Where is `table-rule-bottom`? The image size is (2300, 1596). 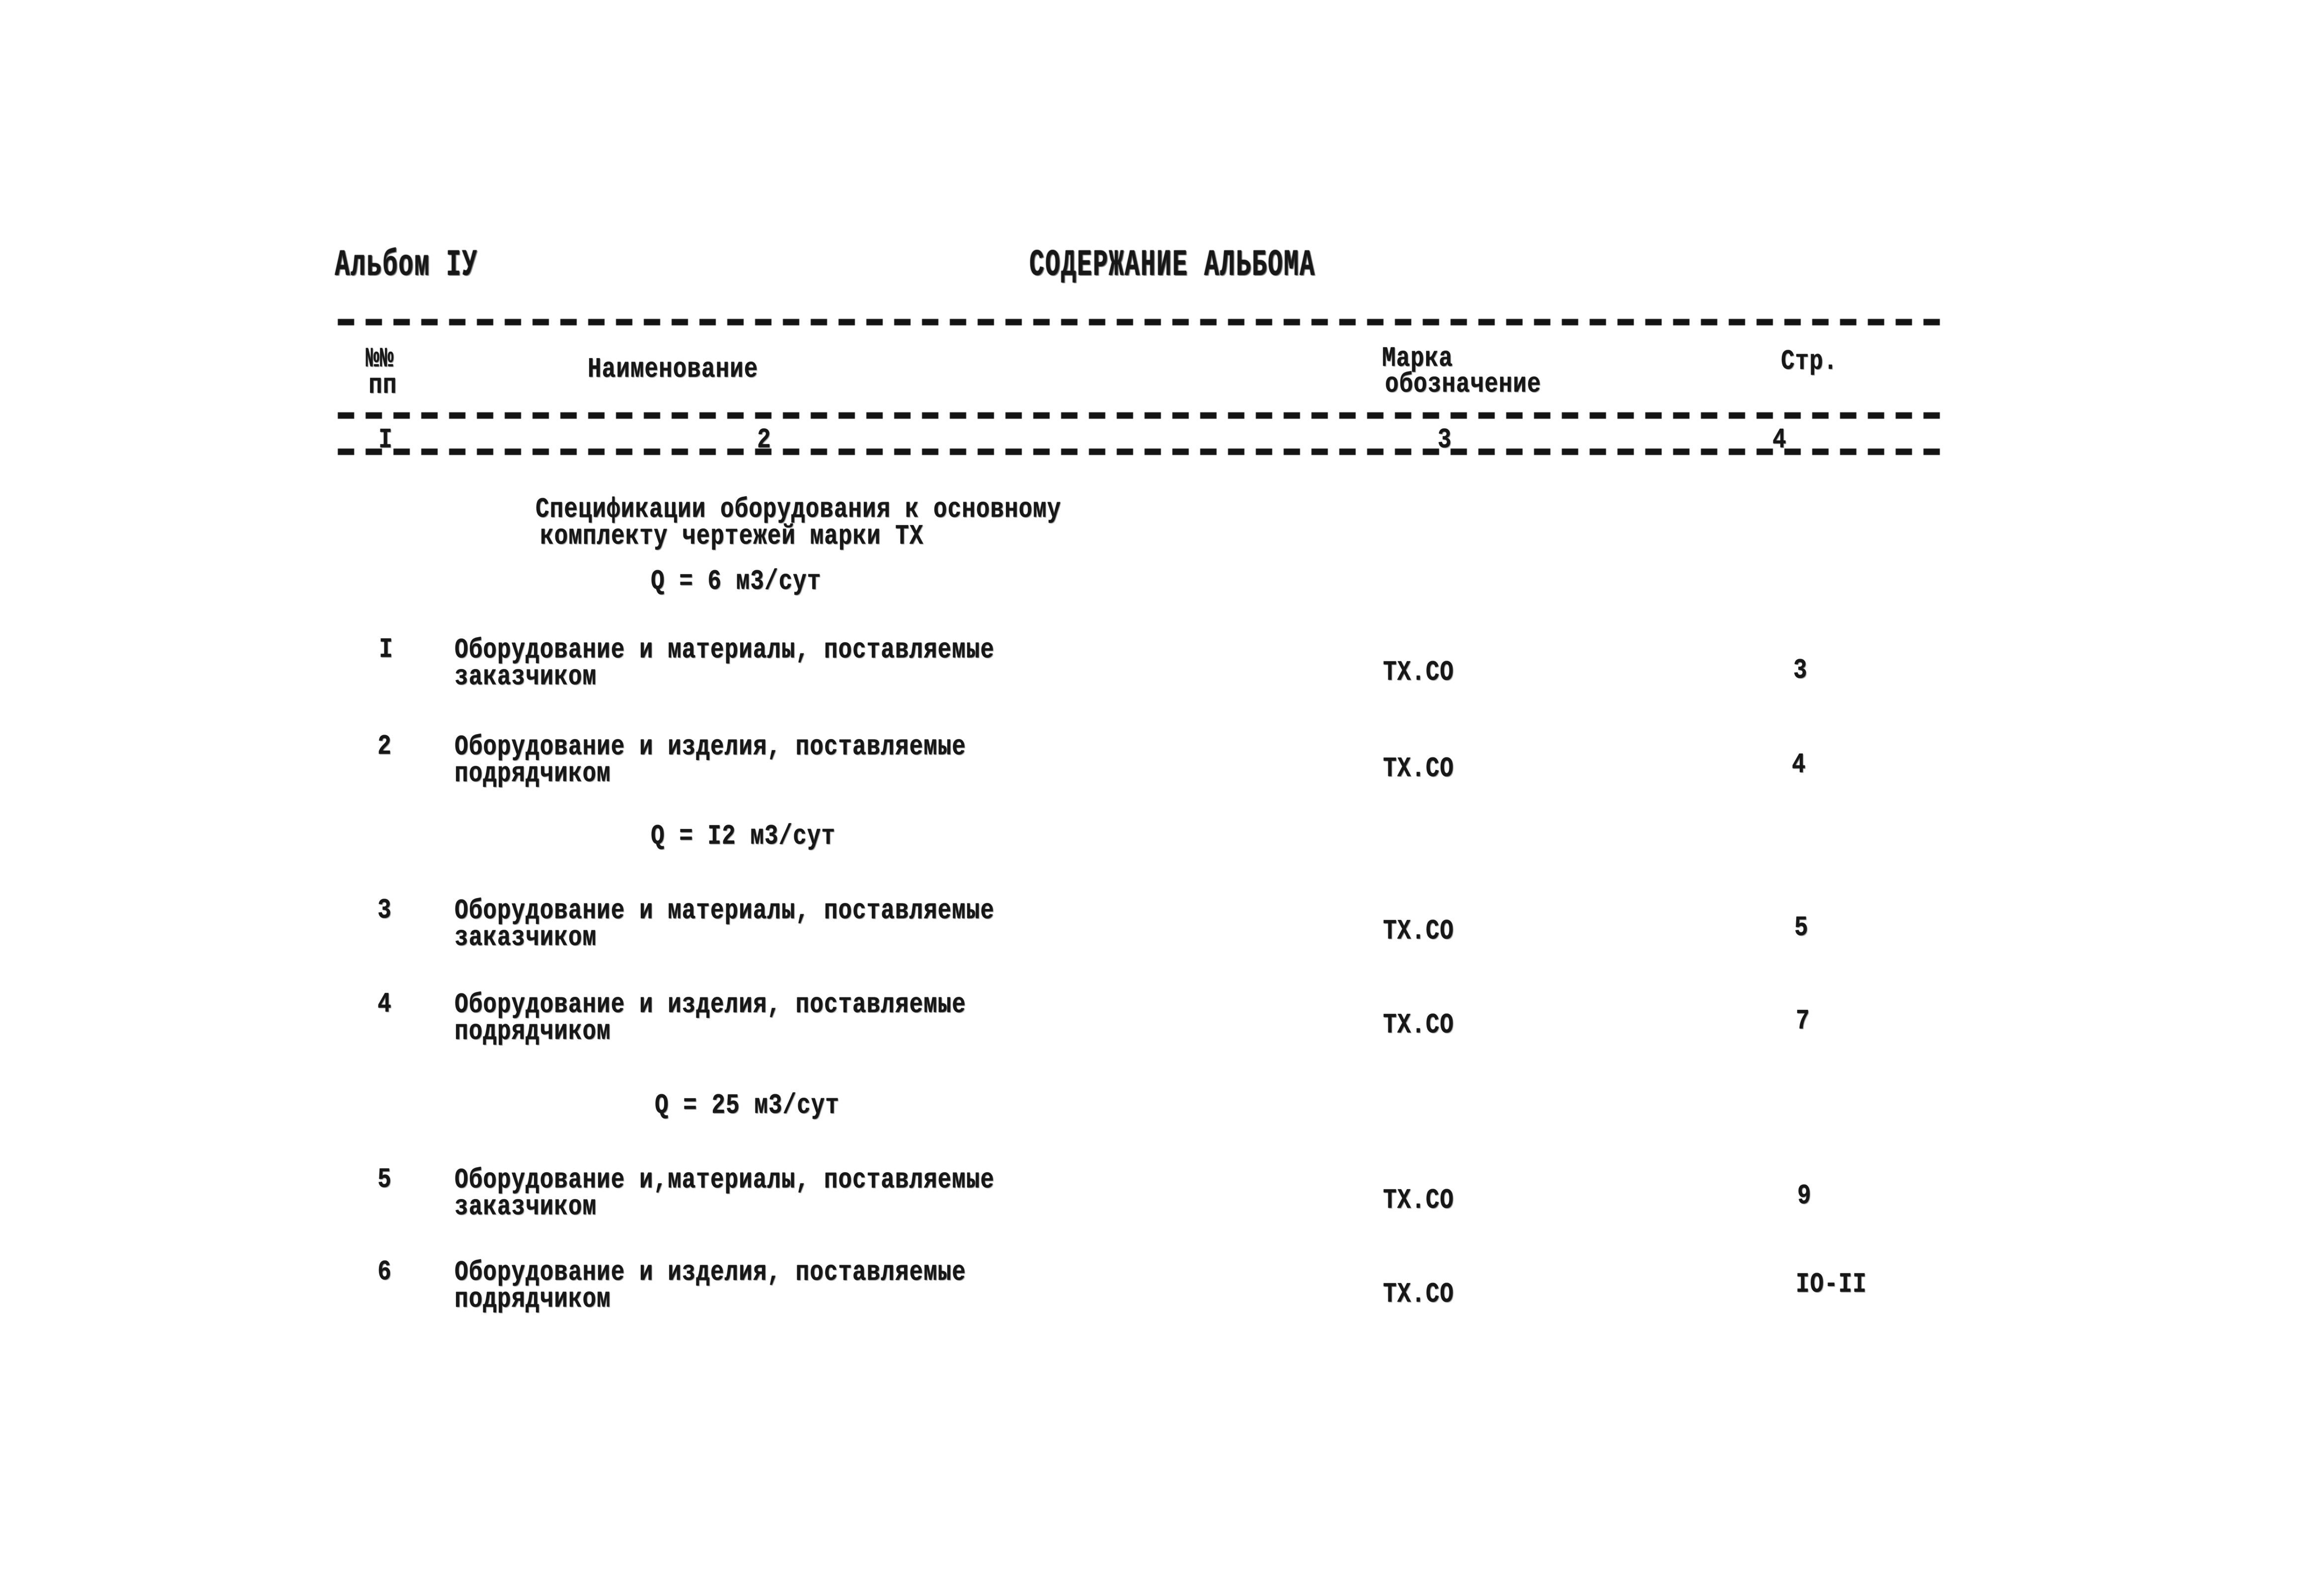
table-rule-bottom is located at coordinates (1144, 452).